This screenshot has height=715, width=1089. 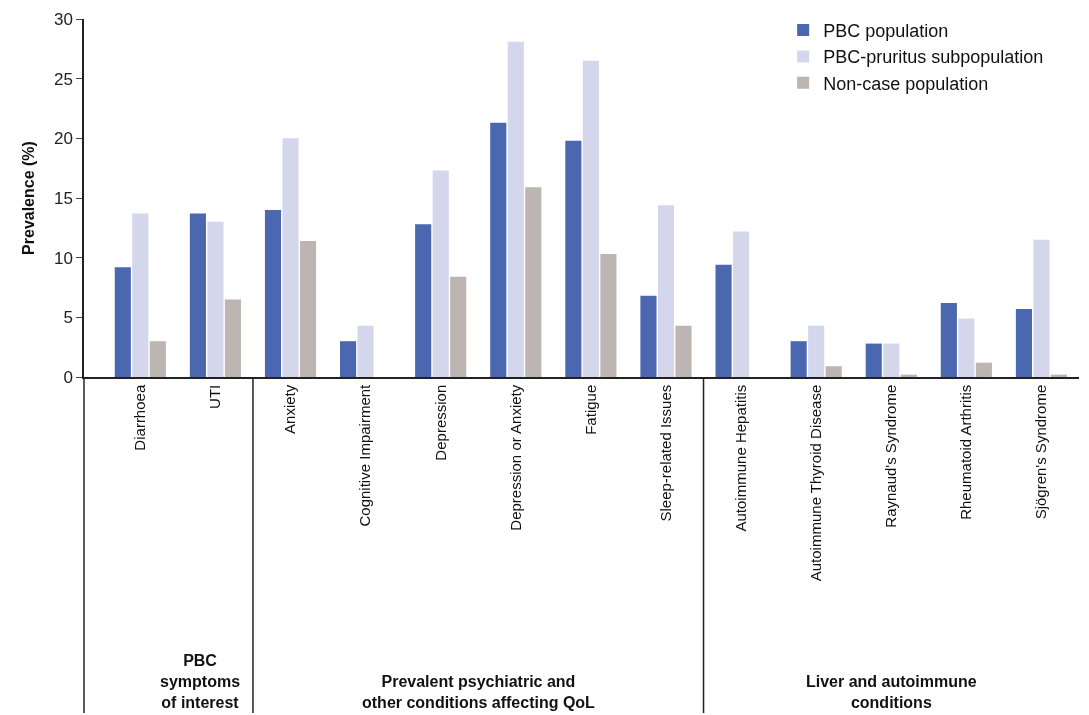 What do you see at coordinates (63, 258) in the screenshot?
I see `y-tick-label: 10` at bounding box center [63, 258].